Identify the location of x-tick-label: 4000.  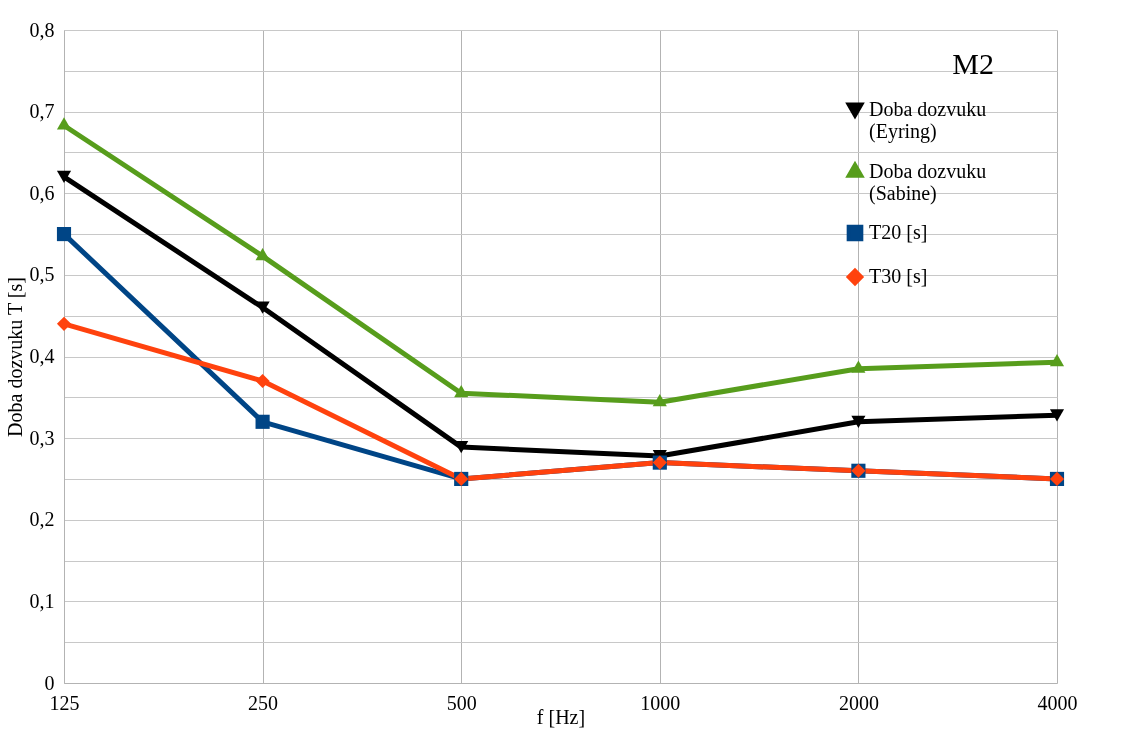
(1057, 702).